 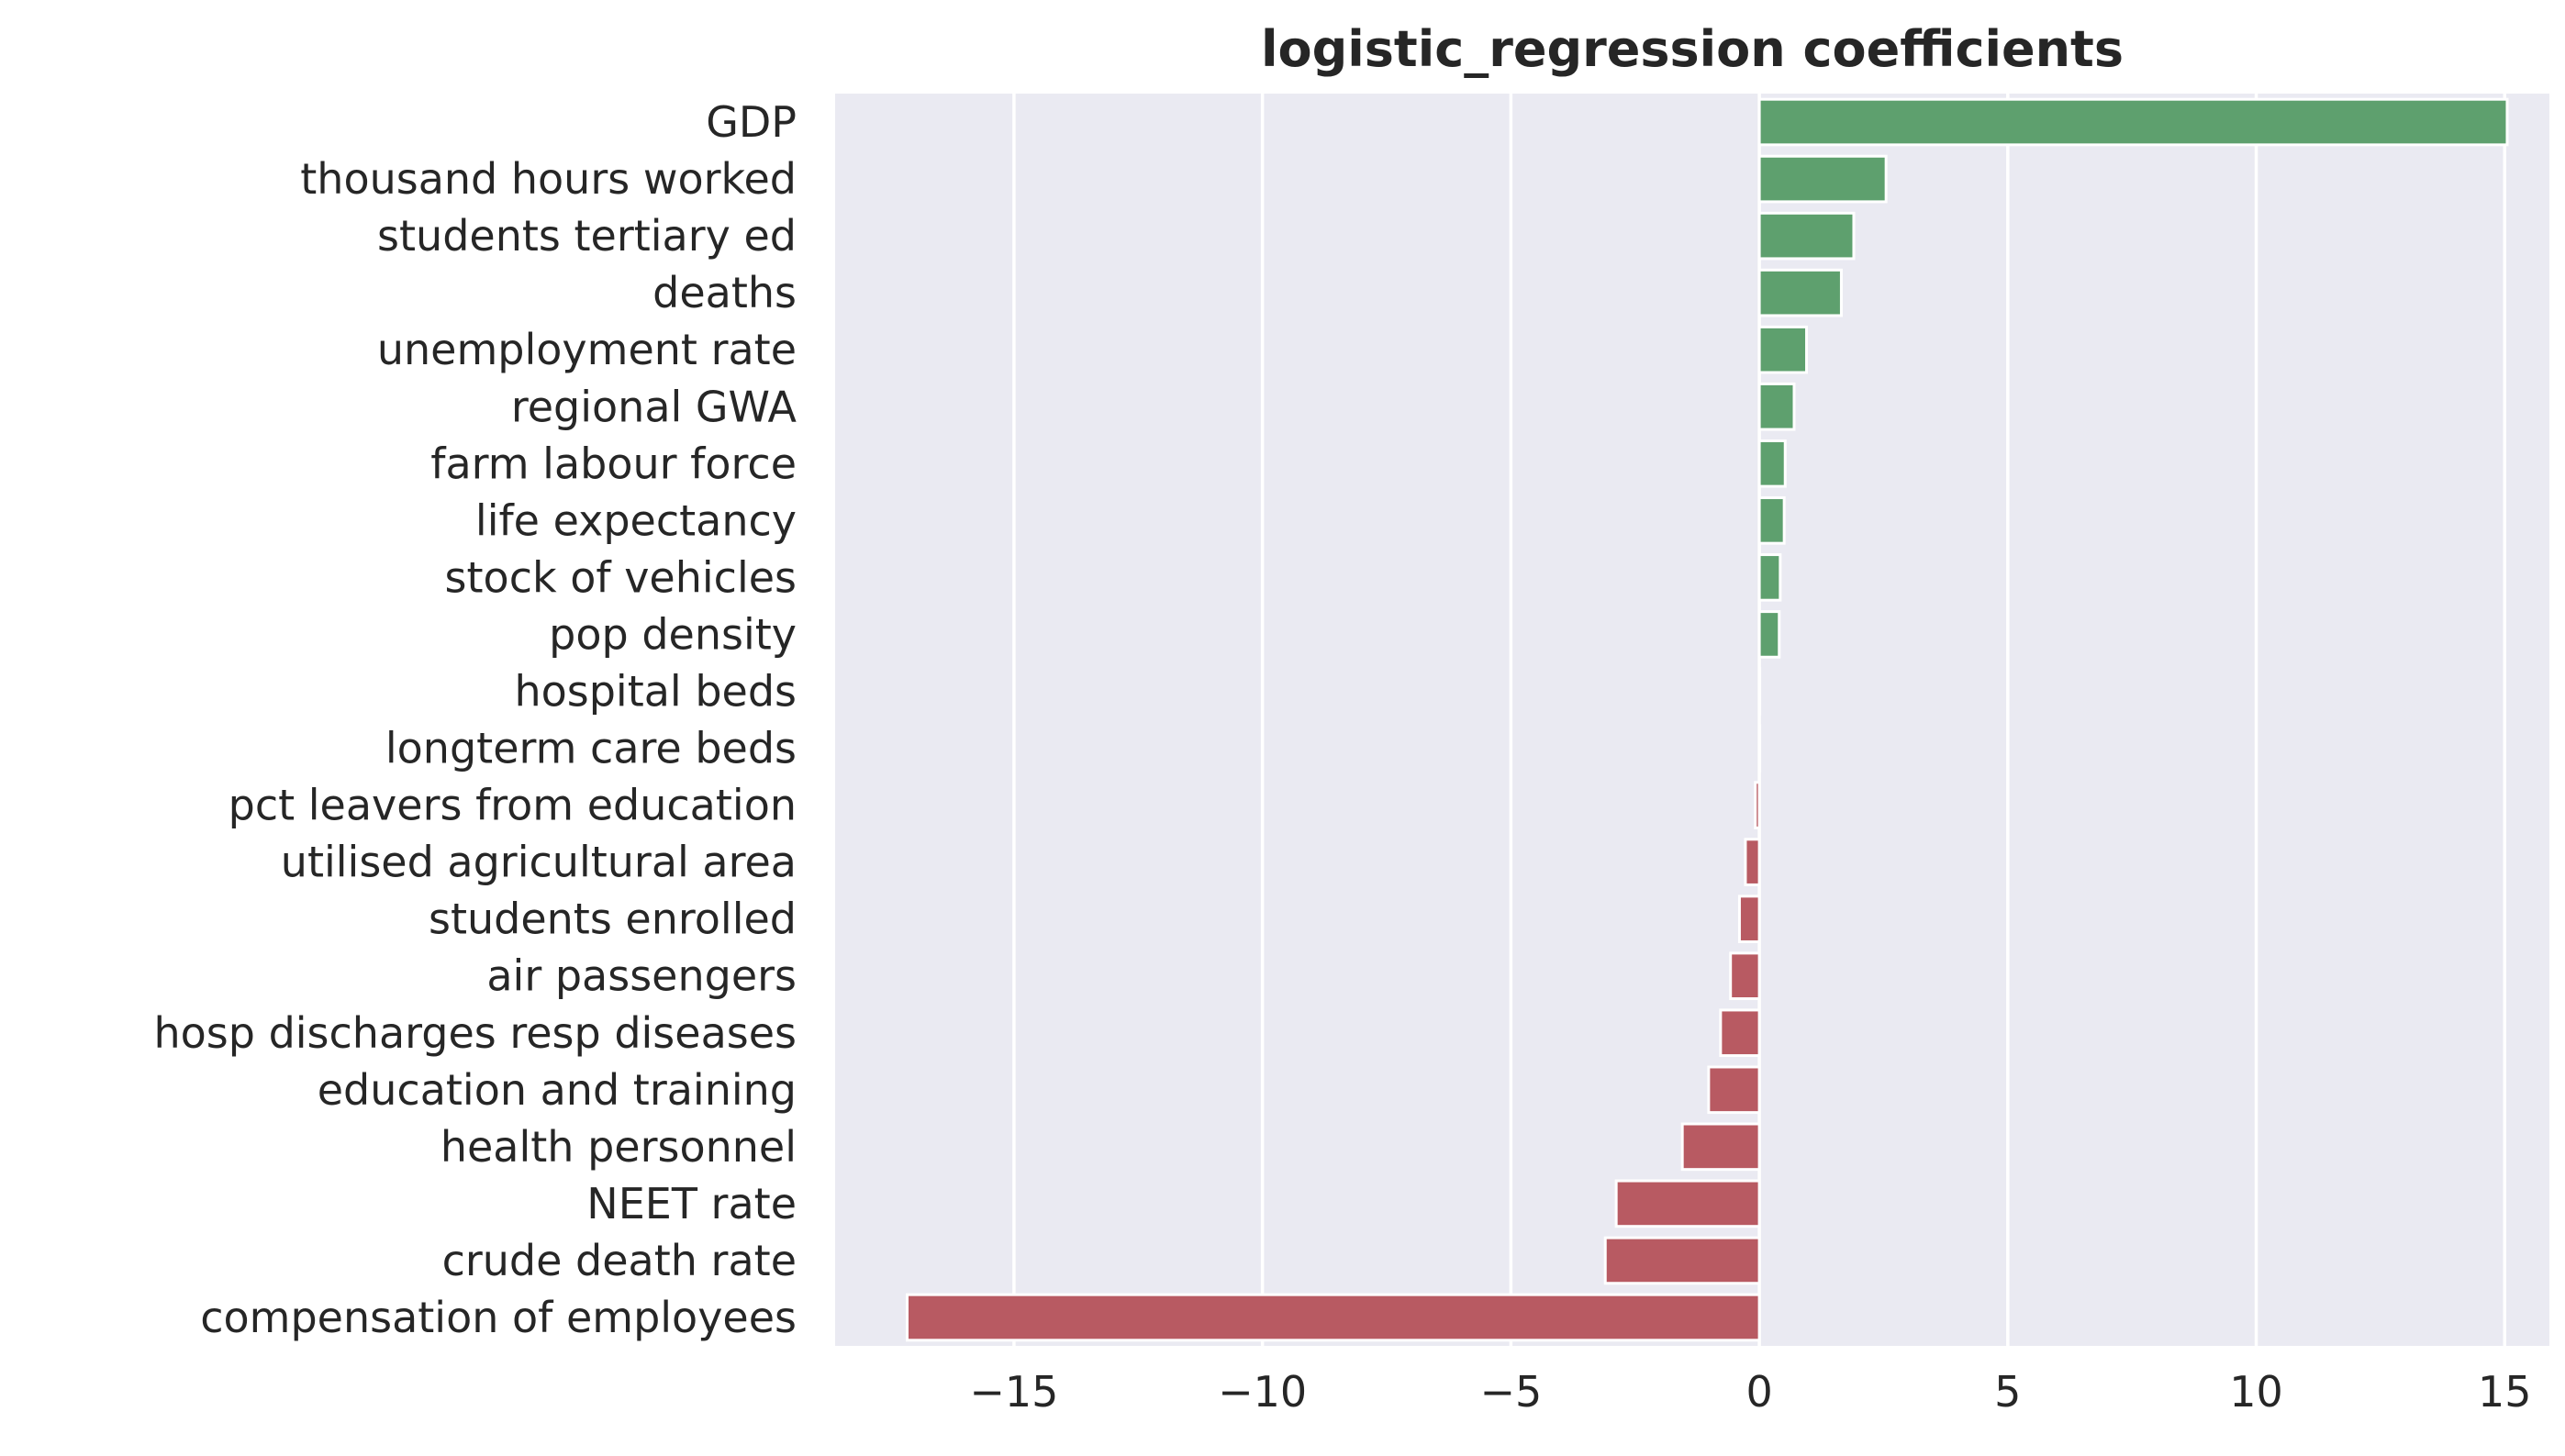 I want to click on y-tick-label: unemployment rate, so click(x=587, y=349).